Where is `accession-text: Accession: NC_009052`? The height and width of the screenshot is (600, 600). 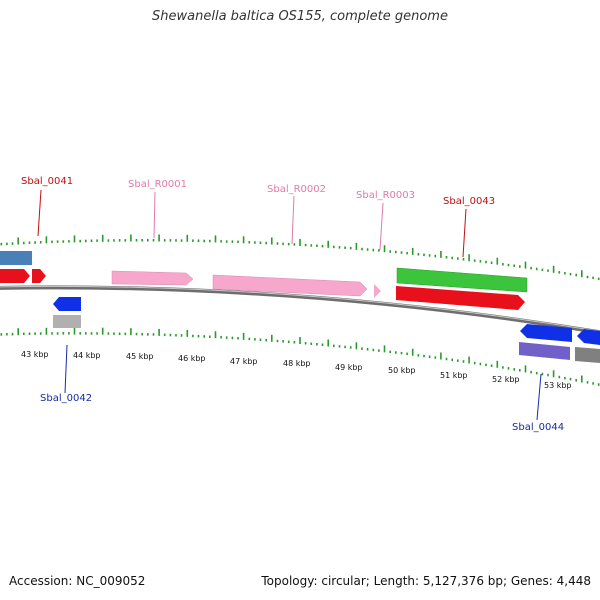
accession-text: Accession: NC_009052 is located at coordinates (77, 581).